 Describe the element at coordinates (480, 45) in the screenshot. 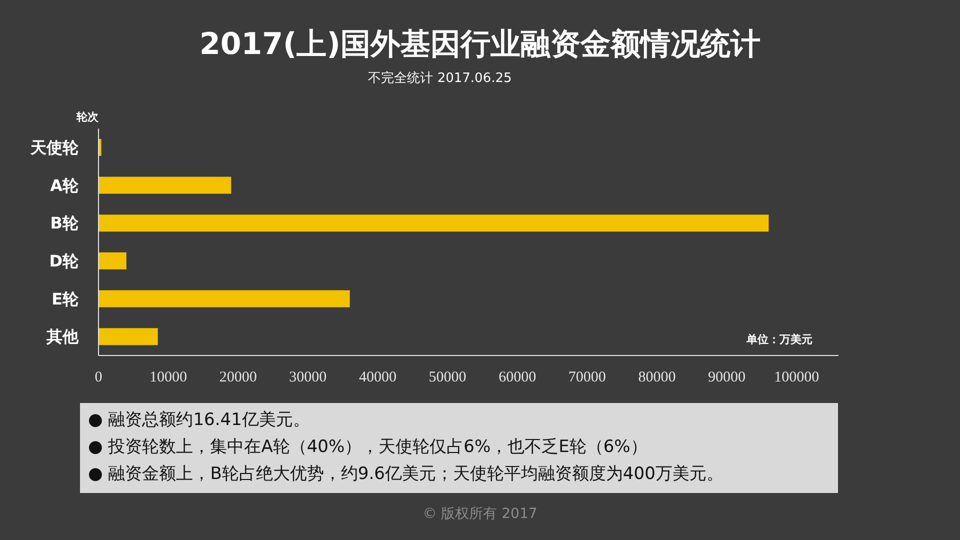

I see `chart-title: 2017(上)国外基因行业融资金额情况统计` at that location.